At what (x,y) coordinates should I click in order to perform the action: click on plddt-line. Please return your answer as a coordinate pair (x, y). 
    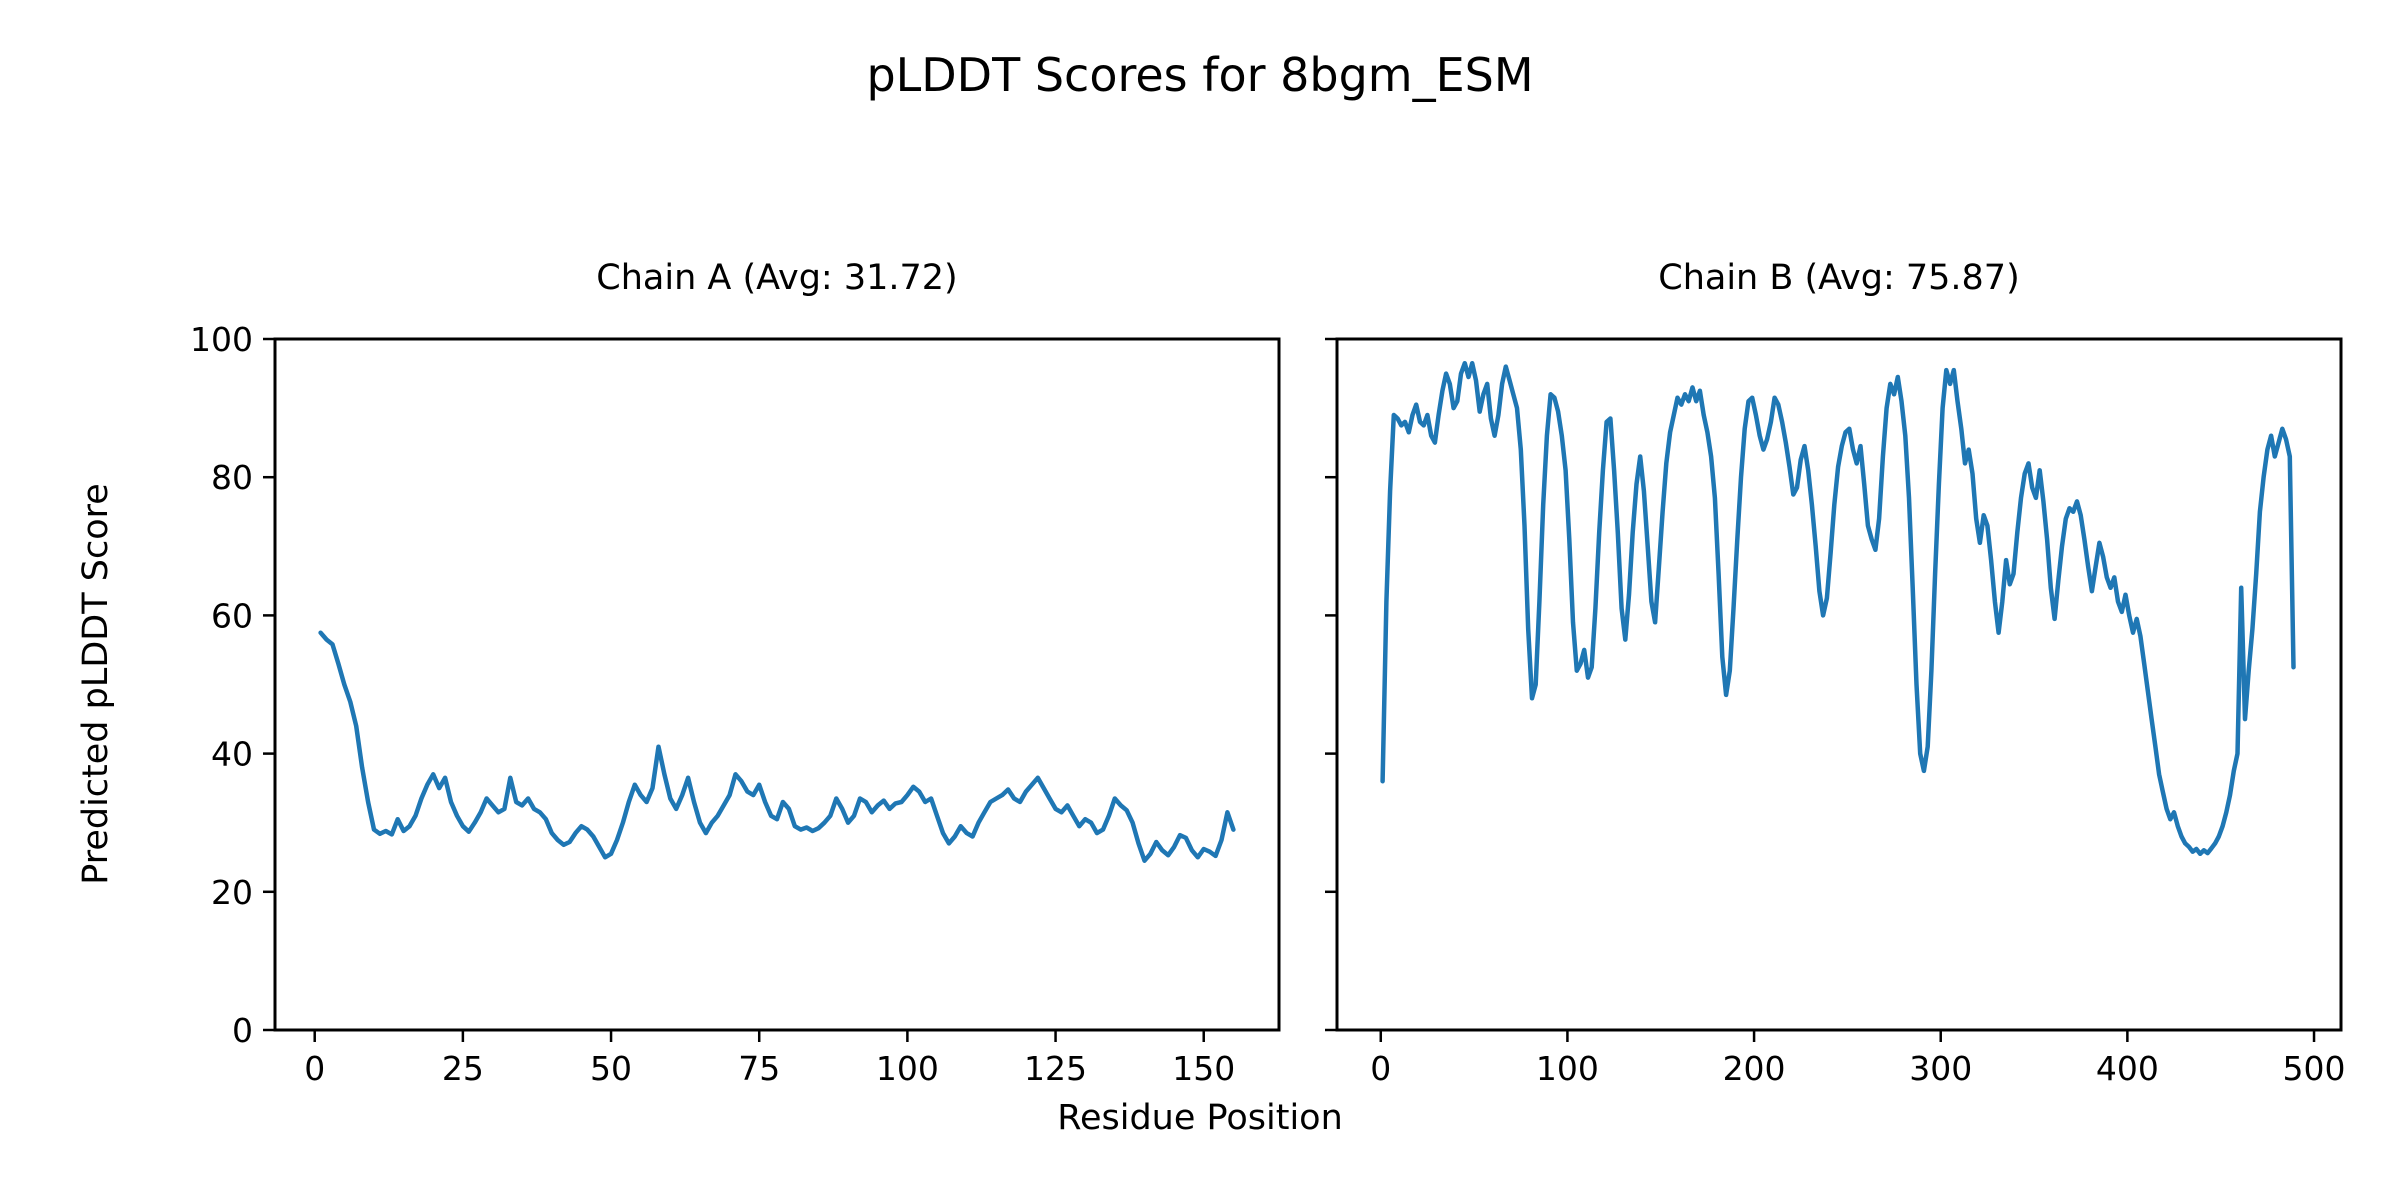
    Looking at the image, I should click on (777, 746).